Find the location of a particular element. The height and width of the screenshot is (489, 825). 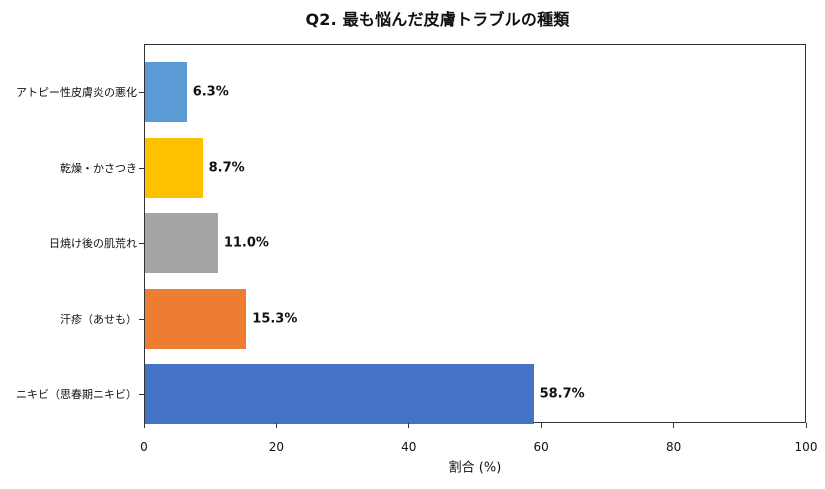

category-label: 日焼け後の肌荒れ is located at coordinates (93, 243).